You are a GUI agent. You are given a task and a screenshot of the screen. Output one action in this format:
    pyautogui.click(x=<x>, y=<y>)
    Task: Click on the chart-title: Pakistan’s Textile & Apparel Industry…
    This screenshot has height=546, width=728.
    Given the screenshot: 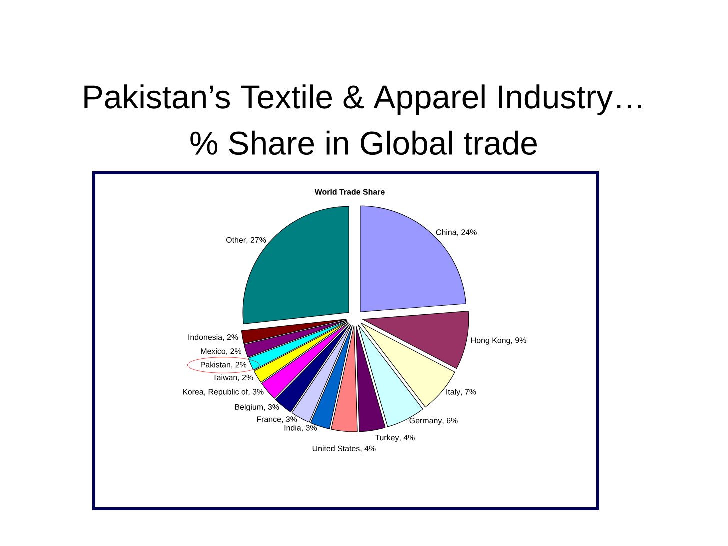 What is the action you would take?
    pyautogui.click(x=363, y=100)
    